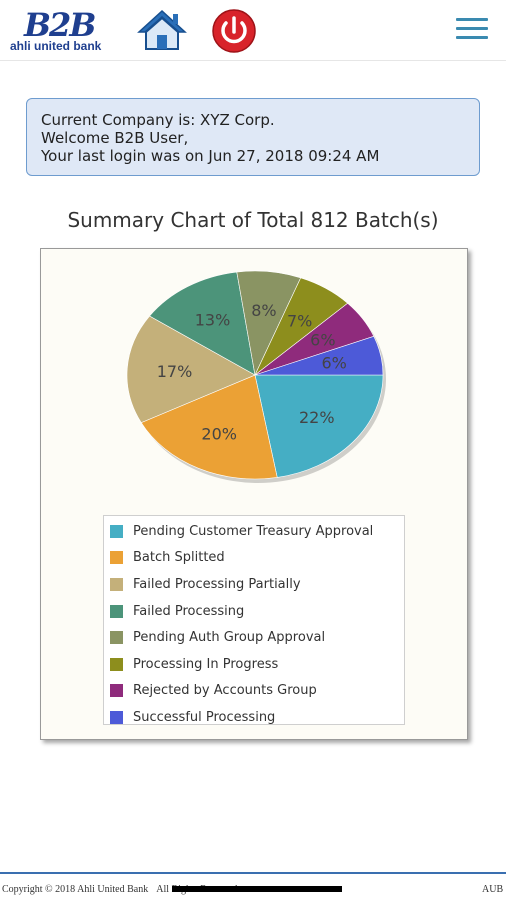  I want to click on legend-item: Pending Customer Treasury Approval, so click(257, 531).